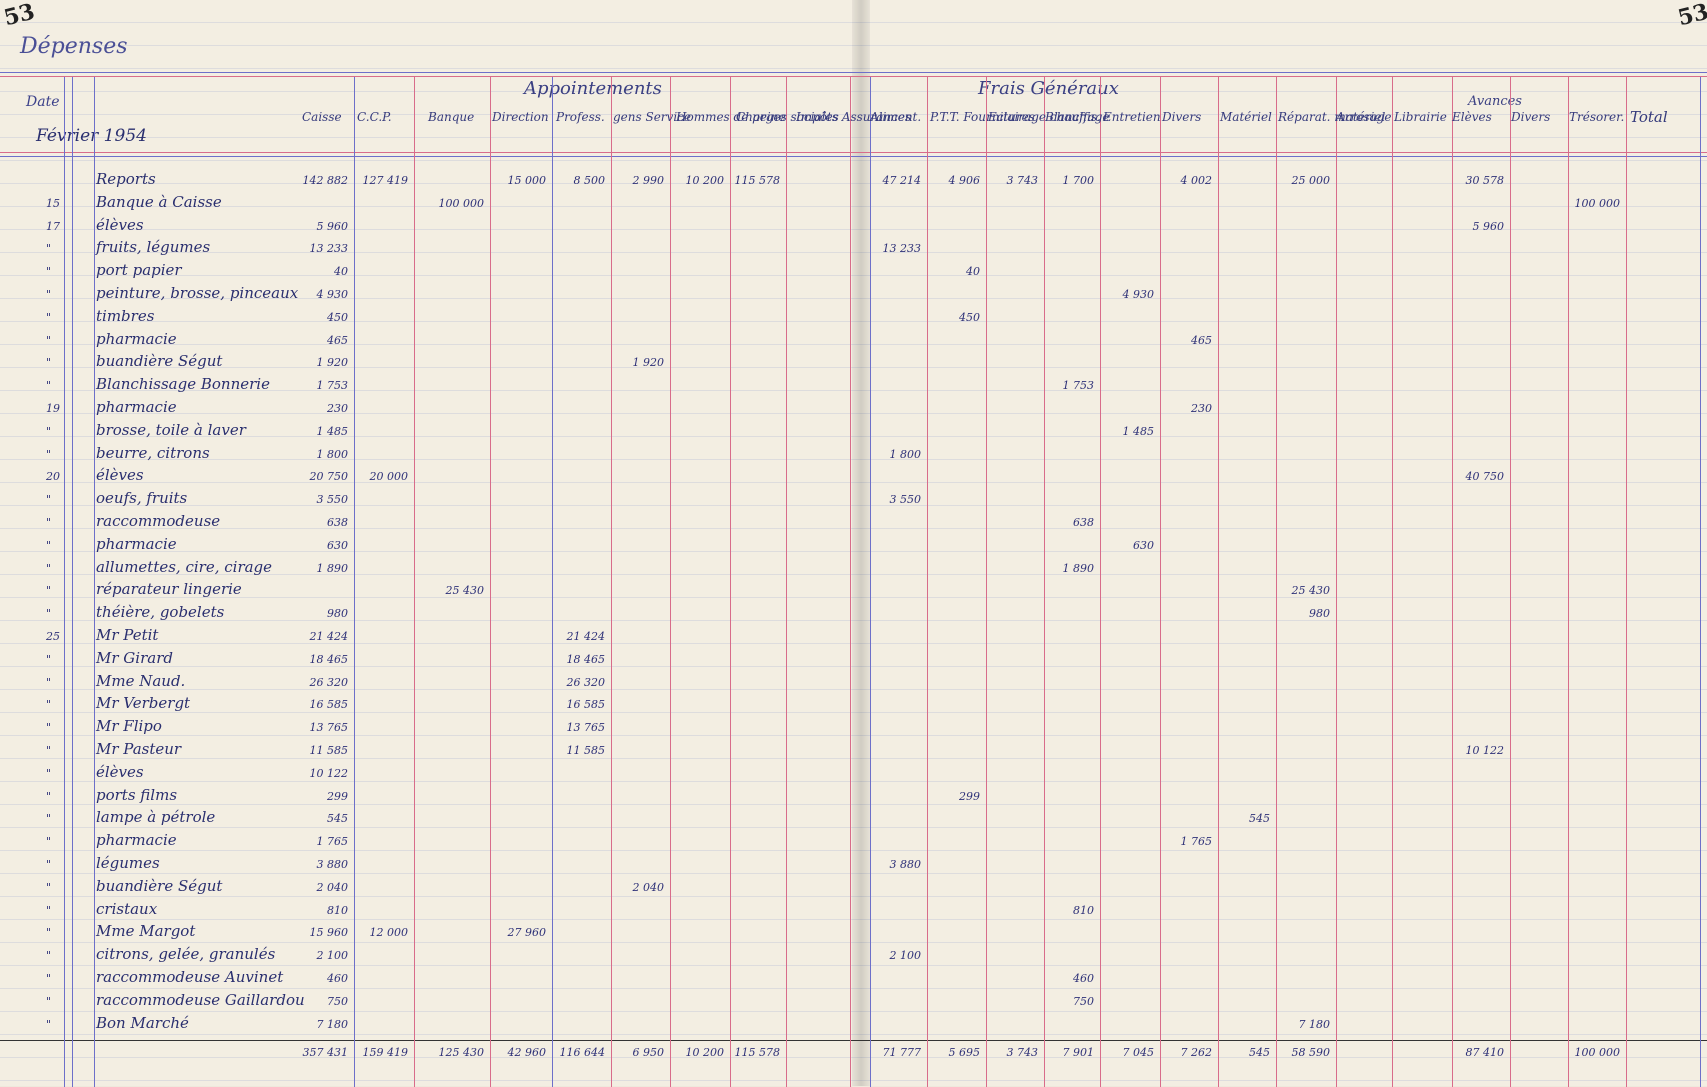 This screenshot has width=1707, height=1087. Describe the element at coordinates (53, 477) in the screenshot. I see `row-date: 20` at that location.